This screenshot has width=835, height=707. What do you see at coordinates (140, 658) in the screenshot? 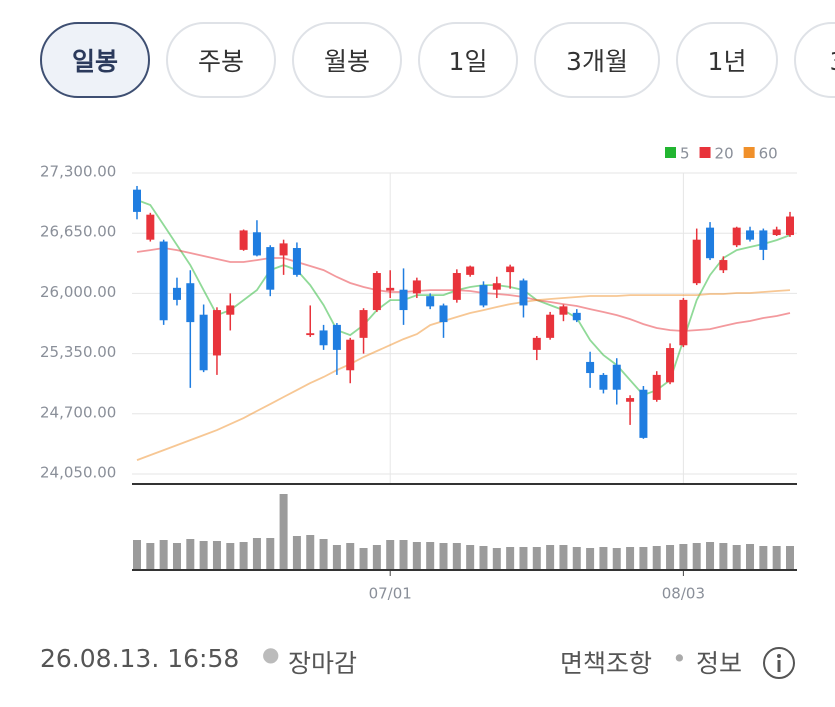
I see `timestamp: 26.08.13. 16:58` at bounding box center [140, 658].